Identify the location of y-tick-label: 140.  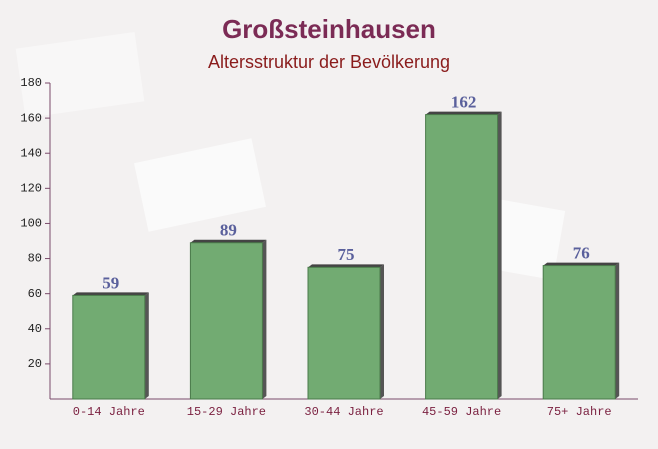
(31, 153).